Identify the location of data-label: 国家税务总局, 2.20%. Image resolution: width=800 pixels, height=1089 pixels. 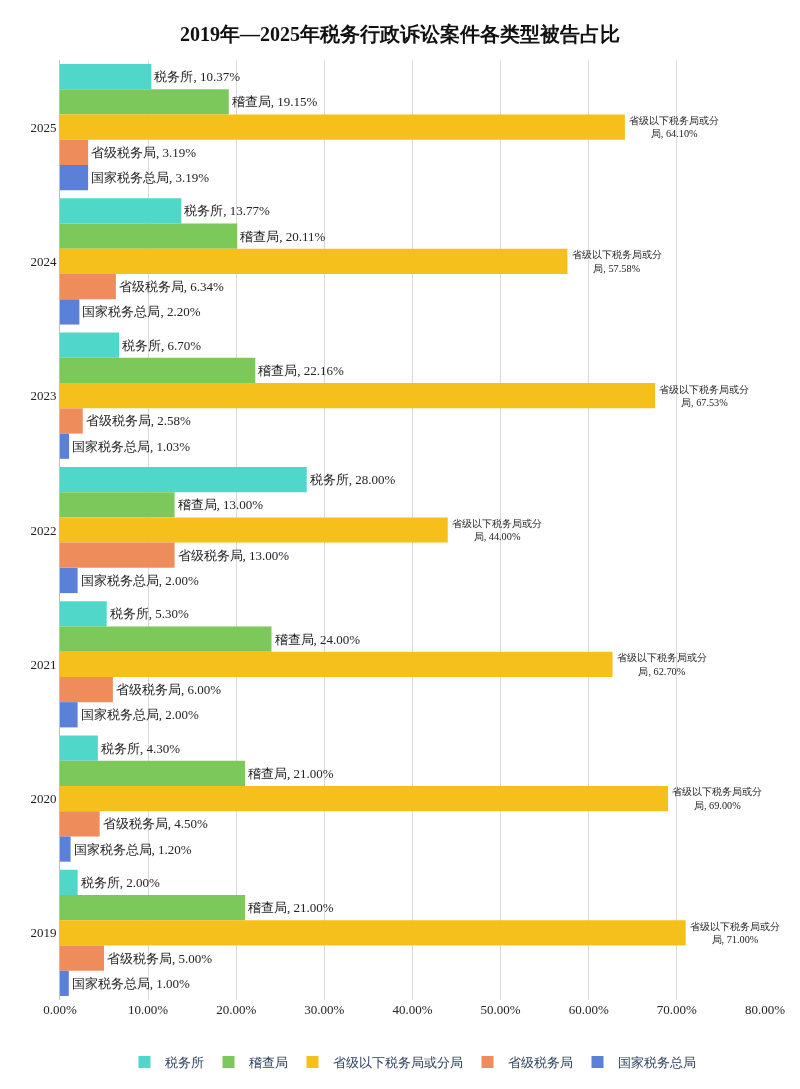
(141, 312).